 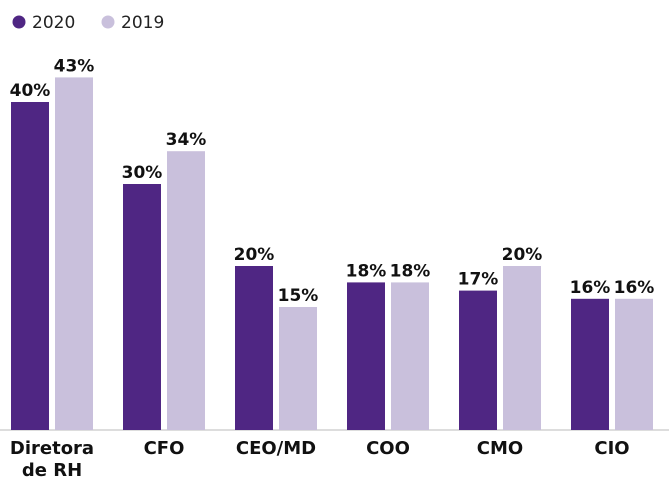 What do you see at coordinates (298, 296) in the screenshot?
I see `value-label: 15%` at bounding box center [298, 296].